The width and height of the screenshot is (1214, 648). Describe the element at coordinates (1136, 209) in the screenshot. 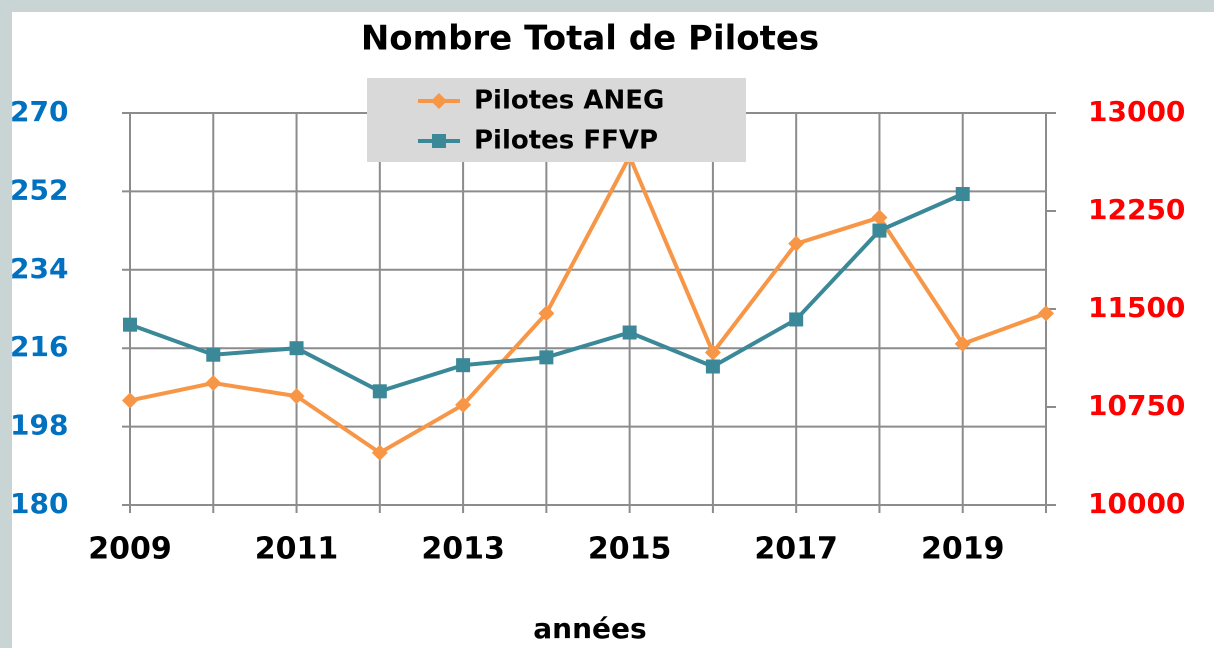

I see `y2-tick-label: 12250` at that location.